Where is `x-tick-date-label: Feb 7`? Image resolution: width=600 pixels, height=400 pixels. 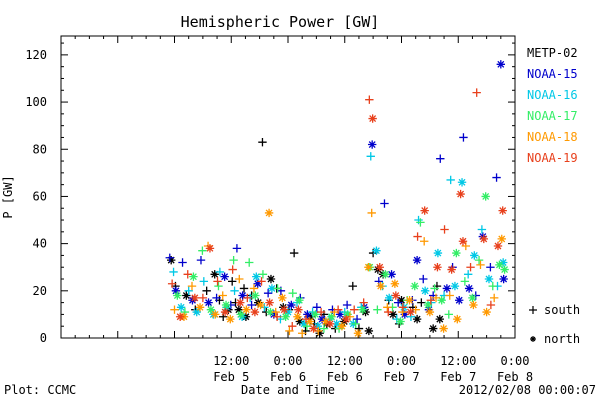 x-tick-date-label: Feb 7 is located at coordinates (458, 377).